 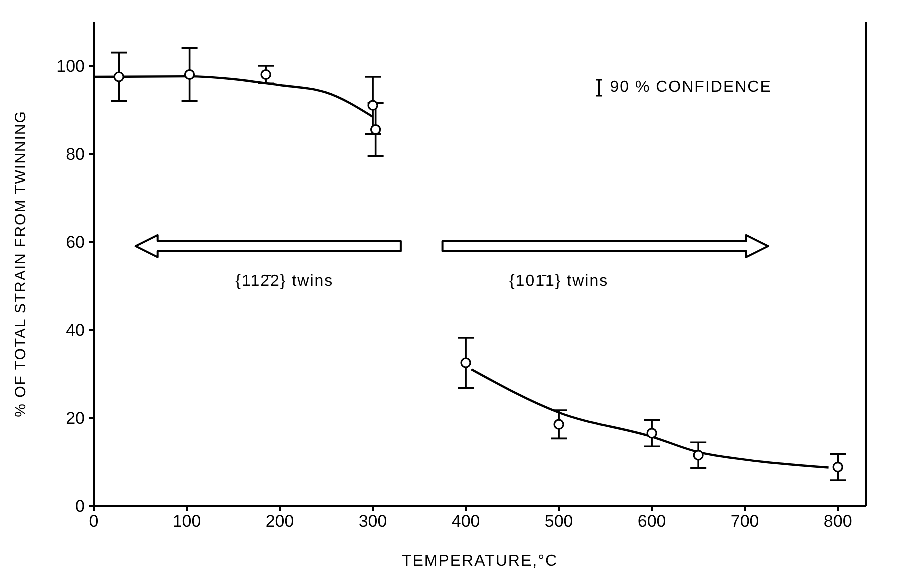 What do you see at coordinates (285, 281) in the screenshot?
I see `annotation: {112̄2} twins` at bounding box center [285, 281].